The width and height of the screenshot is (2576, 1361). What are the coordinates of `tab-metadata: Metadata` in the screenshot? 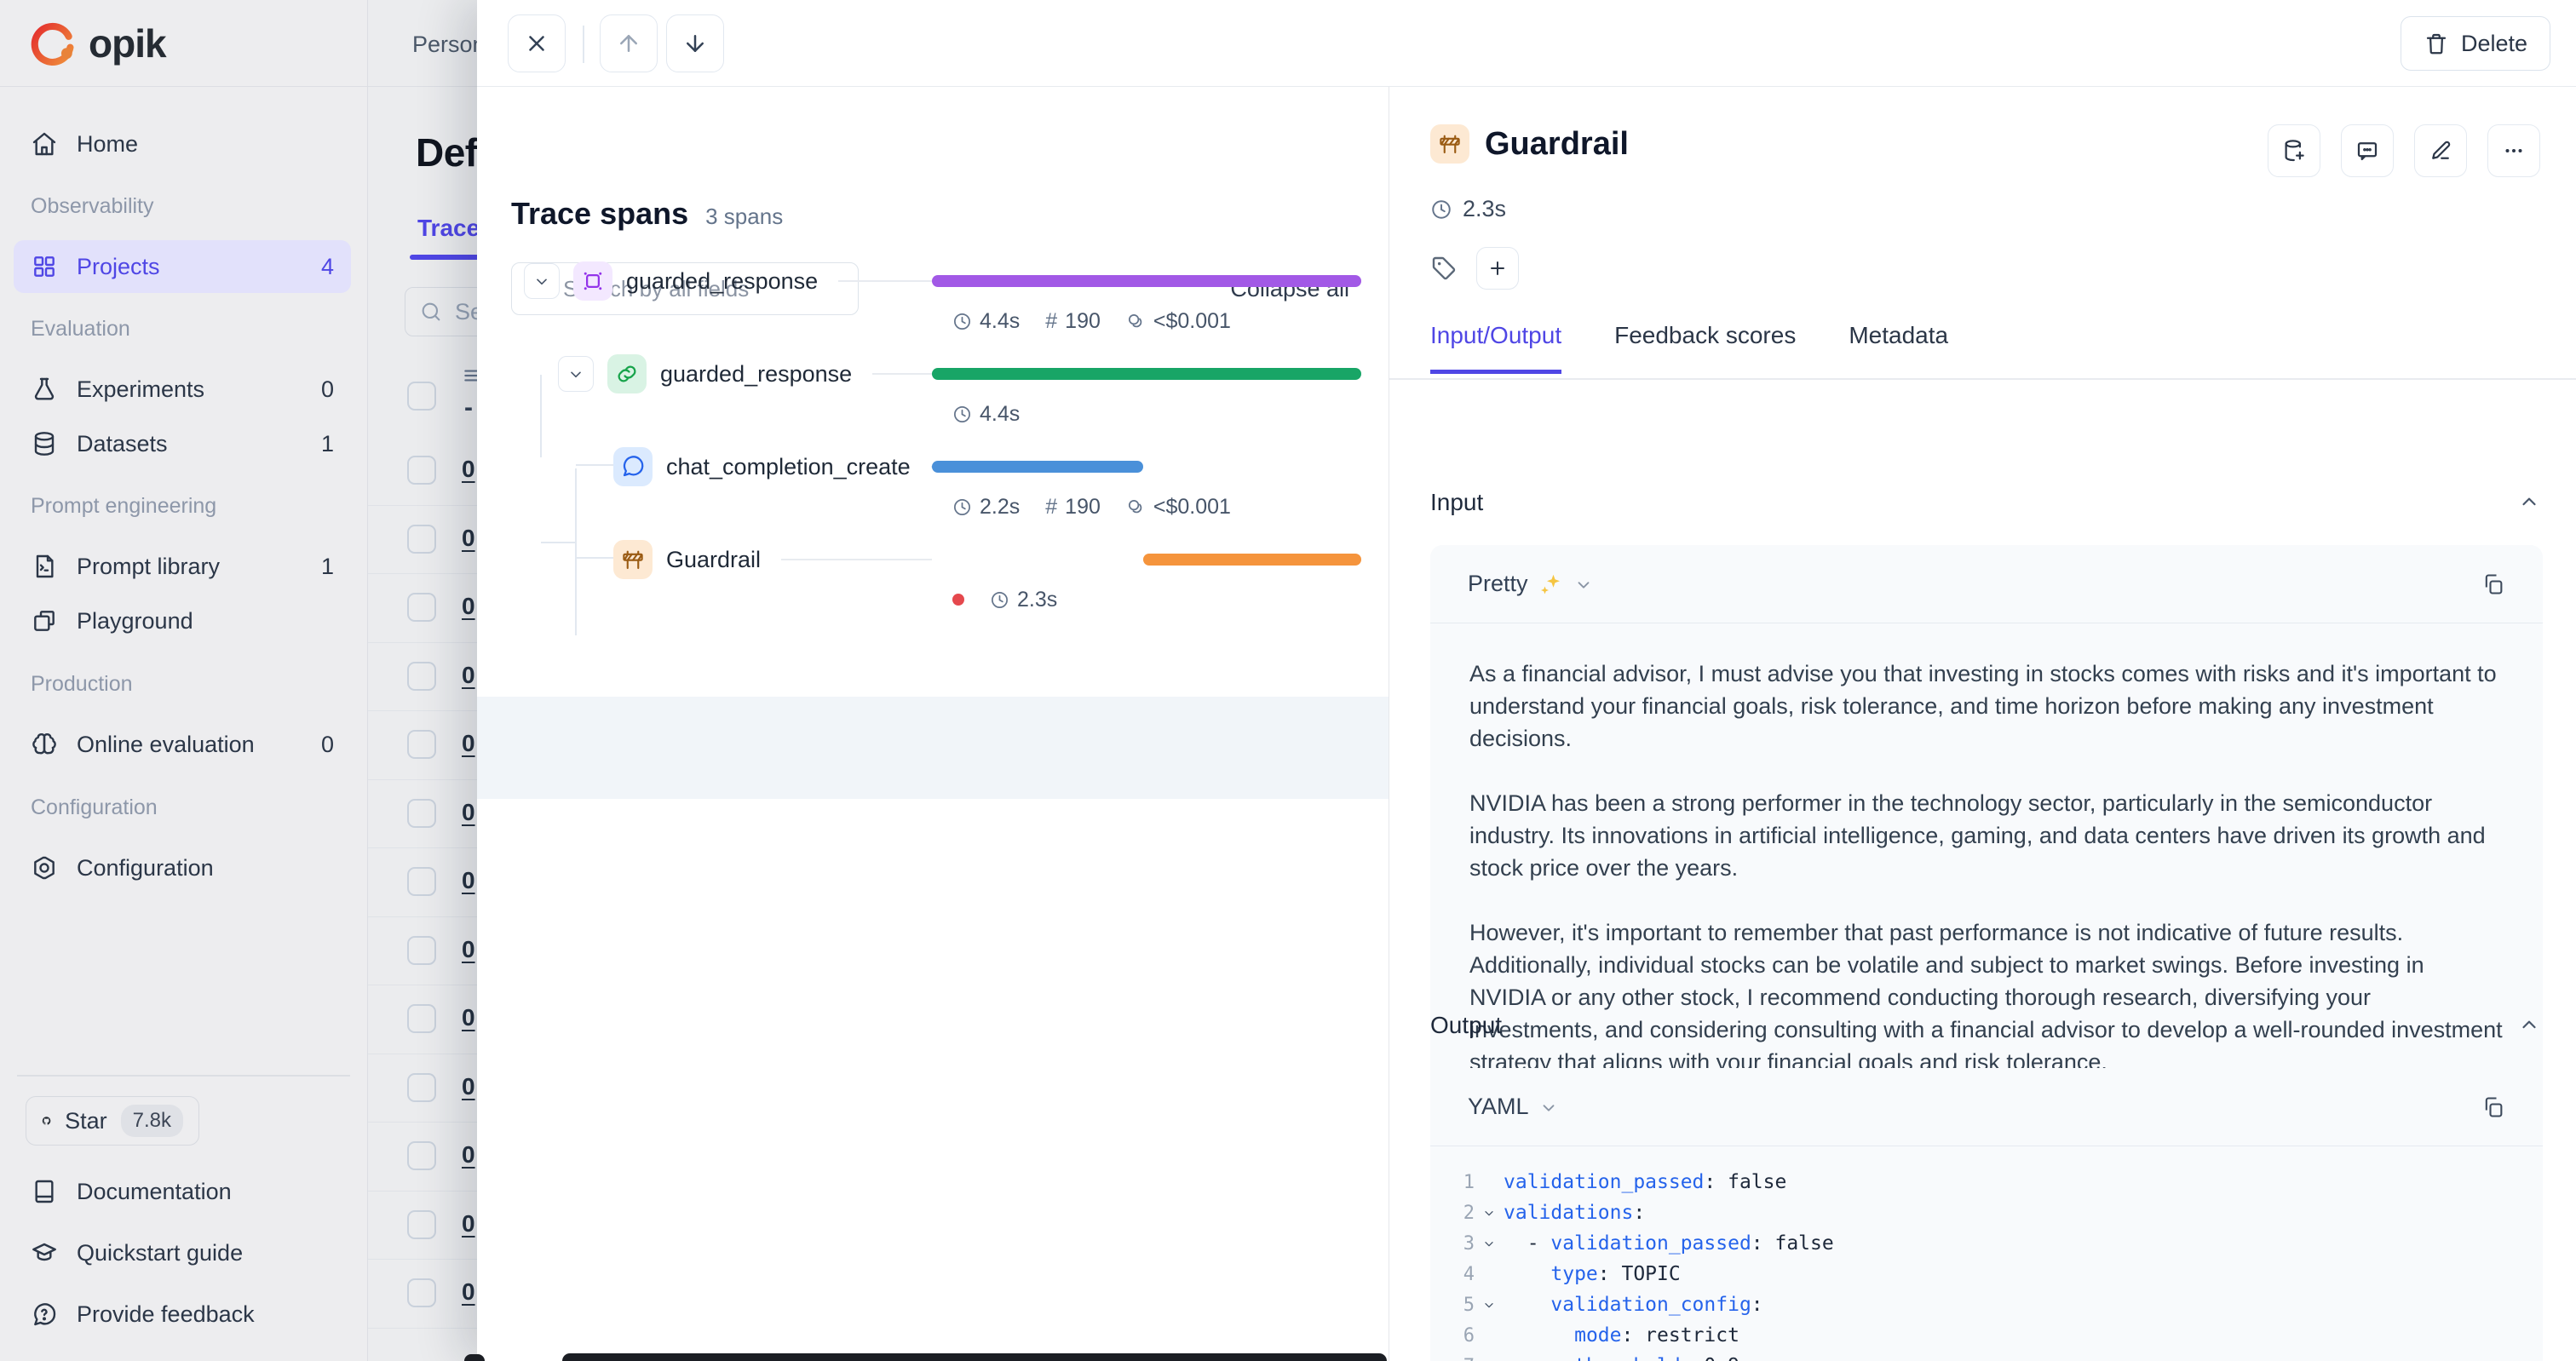 It's located at (1899, 335).